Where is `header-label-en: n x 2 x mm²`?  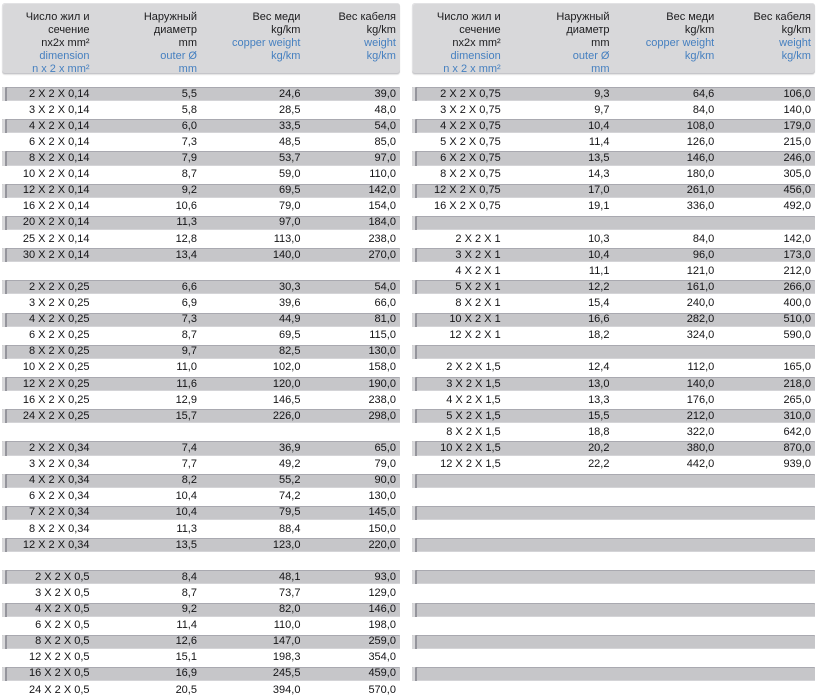 header-label-en: n x 2 x mm² is located at coordinates (472, 69).